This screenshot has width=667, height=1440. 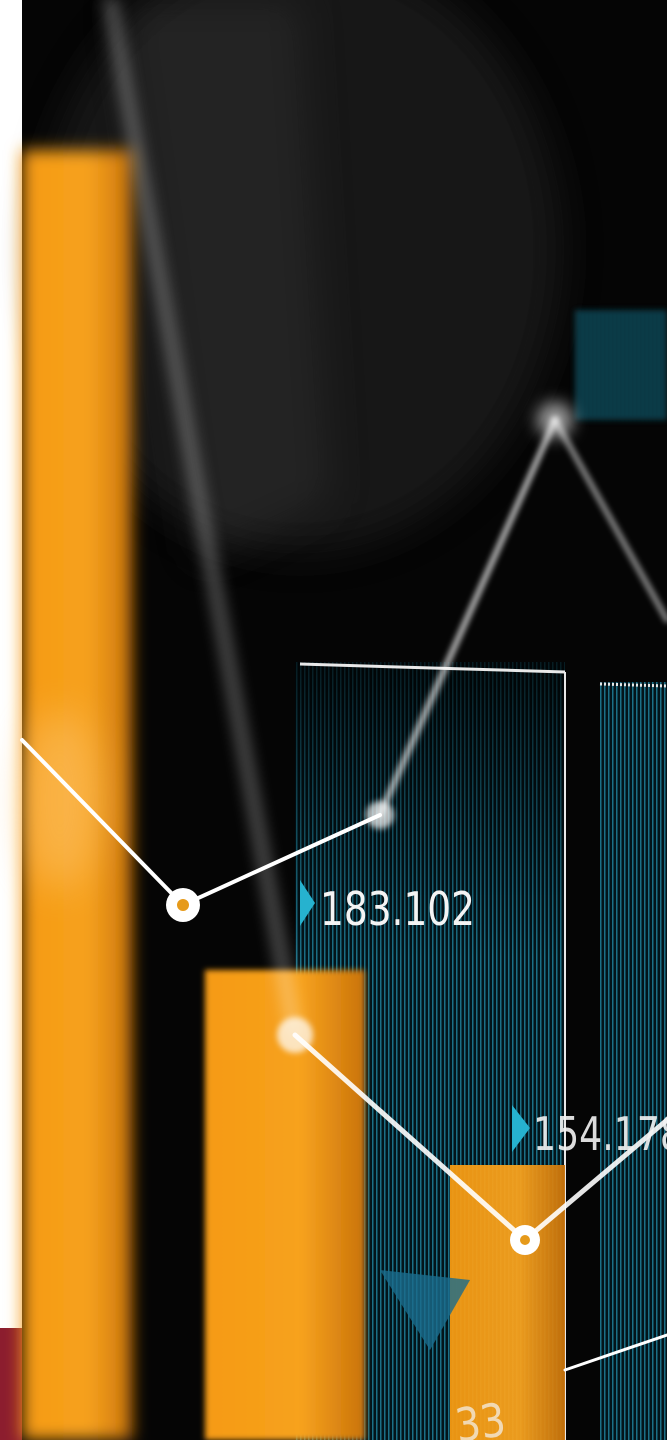 I want to click on chart-value-label: 33, so click(x=480, y=1416).